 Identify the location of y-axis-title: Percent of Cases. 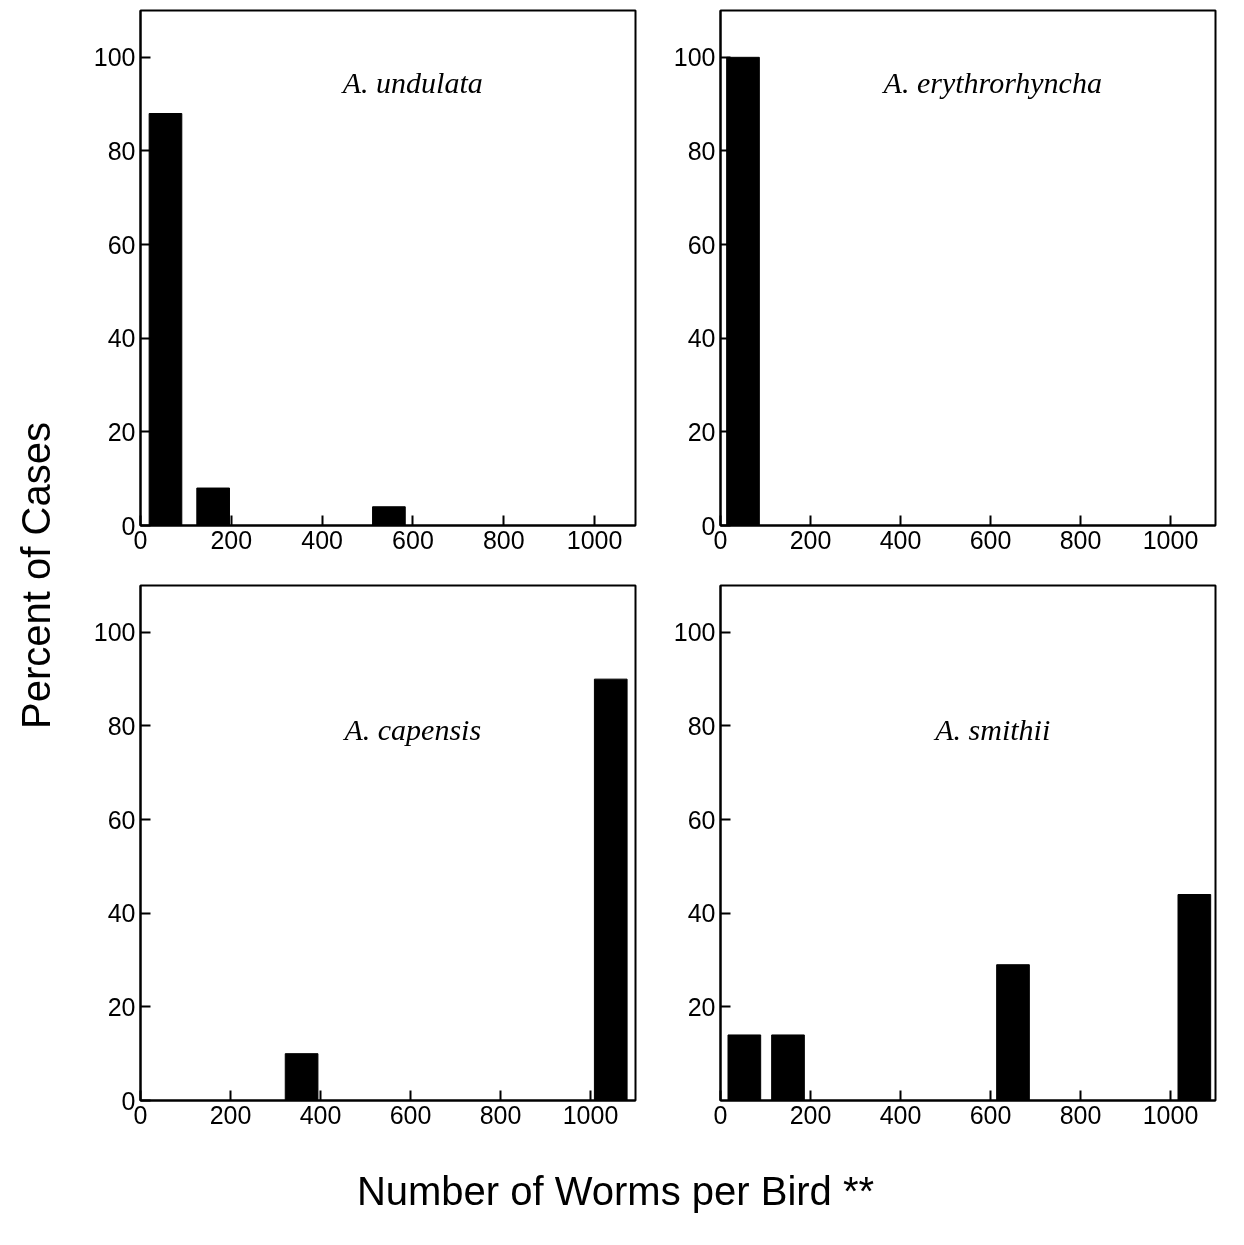
(35, 575).